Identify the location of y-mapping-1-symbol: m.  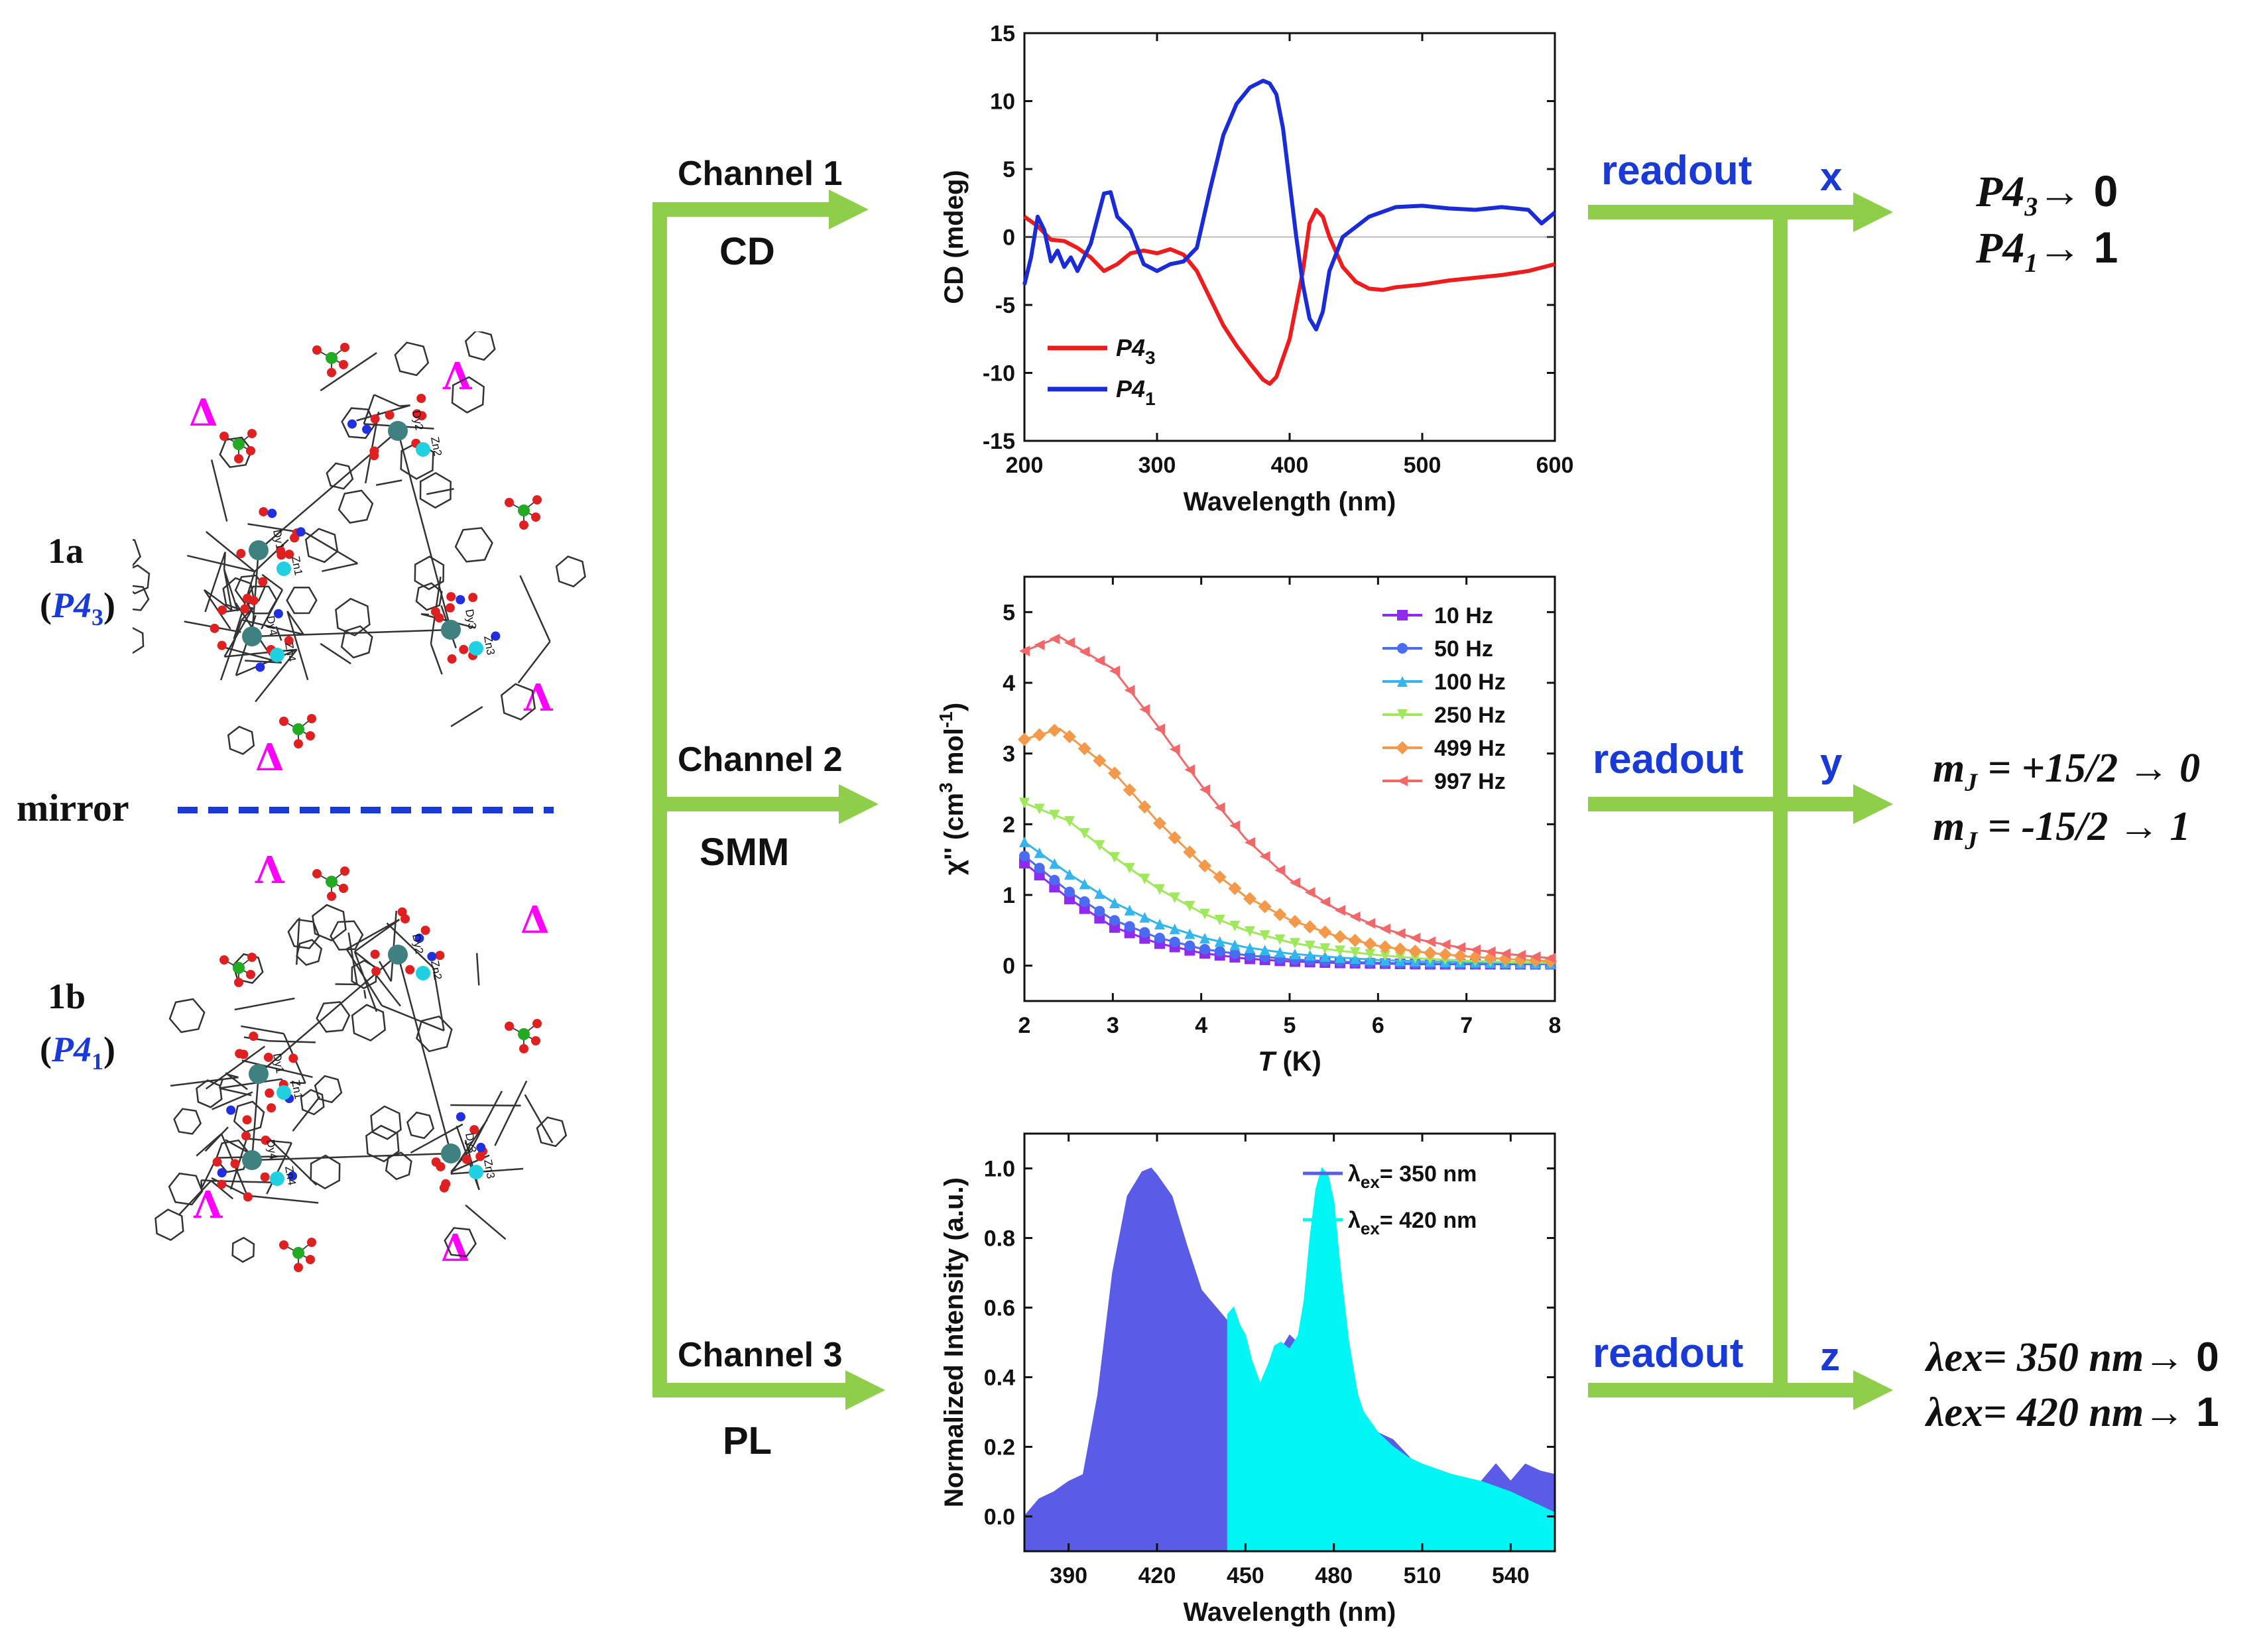
(1949, 826).